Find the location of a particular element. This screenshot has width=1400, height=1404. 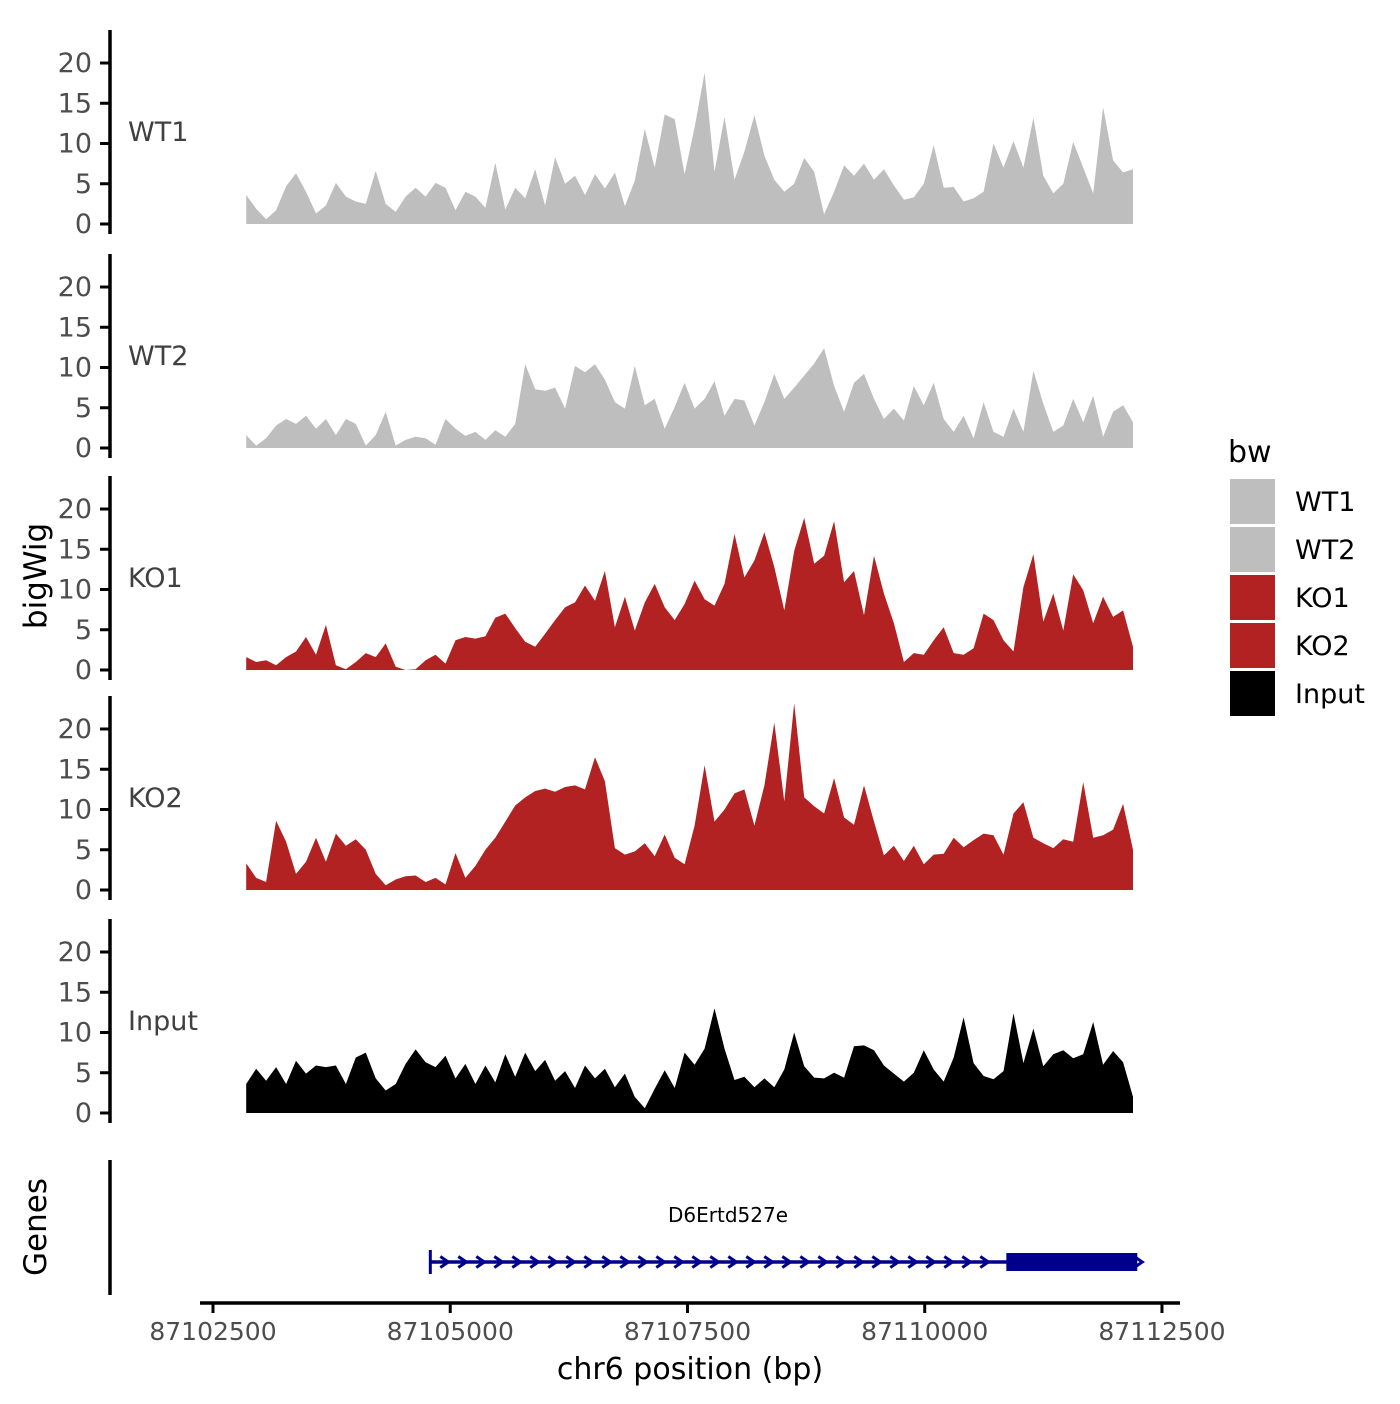

track-panel-wt1: 0 5 10 15 20 WT1 is located at coordinates (595, 135).